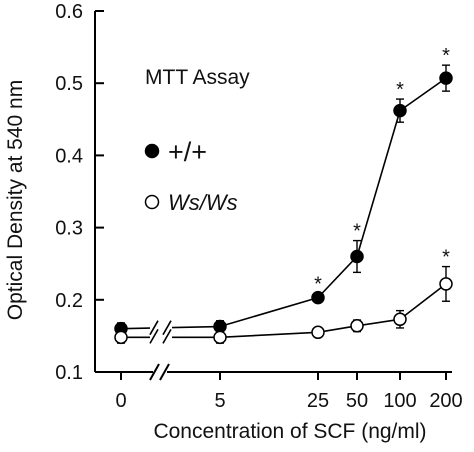 The image size is (474, 452). I want to click on x-tick-label: 25, so click(318, 401).